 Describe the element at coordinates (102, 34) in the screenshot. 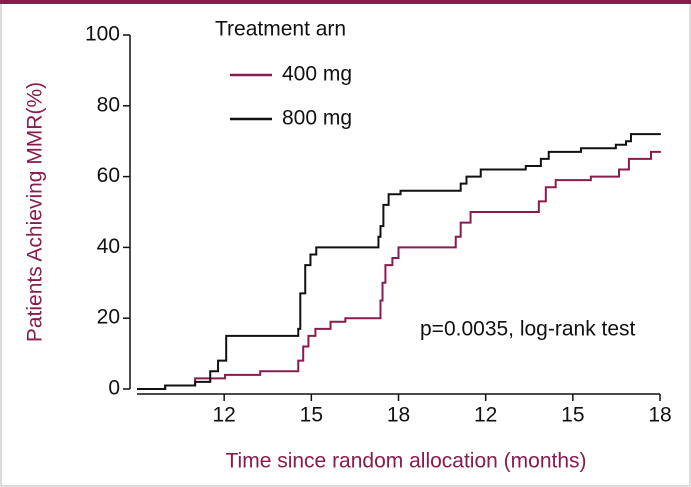

I see `y-tick-label: 100` at that location.